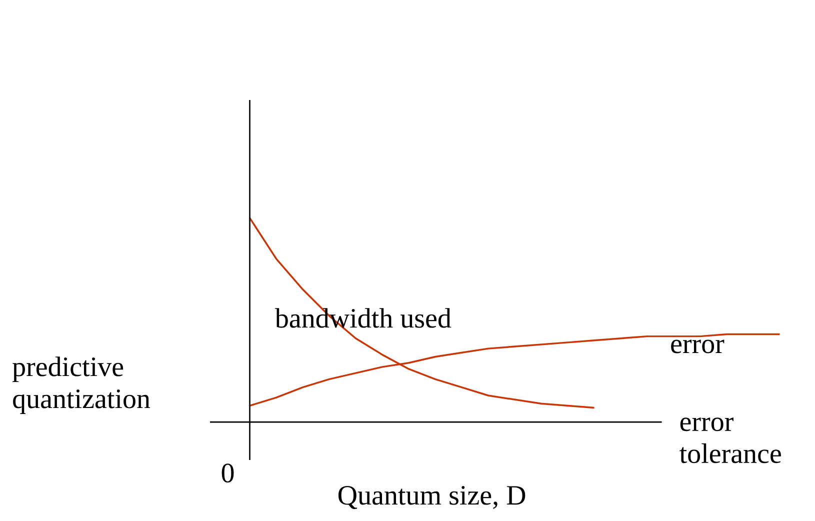 The height and width of the screenshot is (521, 815). What do you see at coordinates (81, 385) in the screenshot?
I see `text: predictive quantization` at bounding box center [81, 385].